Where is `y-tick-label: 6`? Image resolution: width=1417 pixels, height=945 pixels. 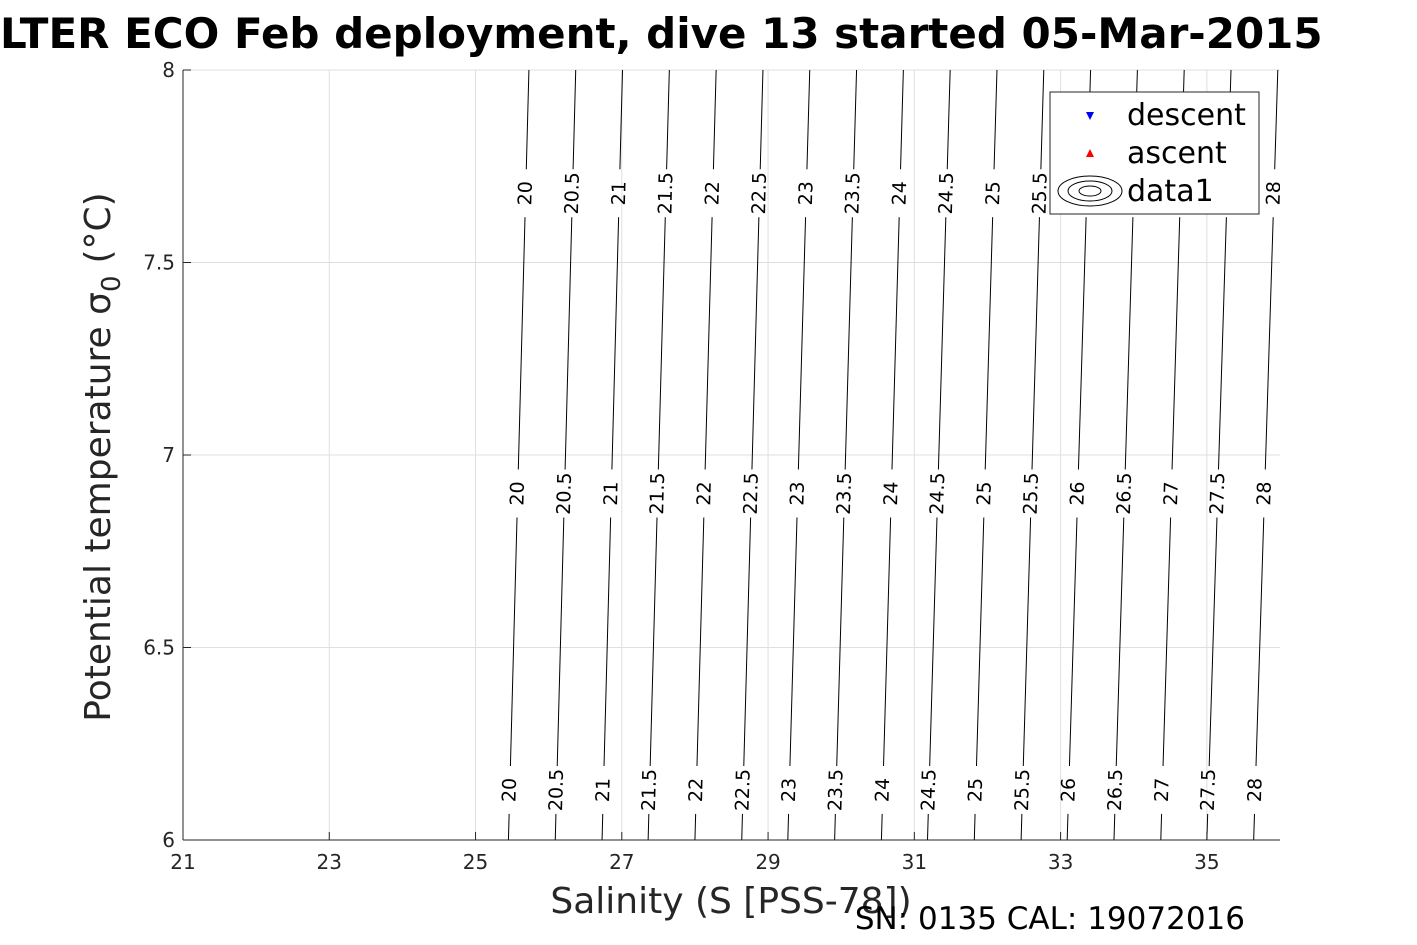 y-tick-label: 6 is located at coordinates (168, 840).